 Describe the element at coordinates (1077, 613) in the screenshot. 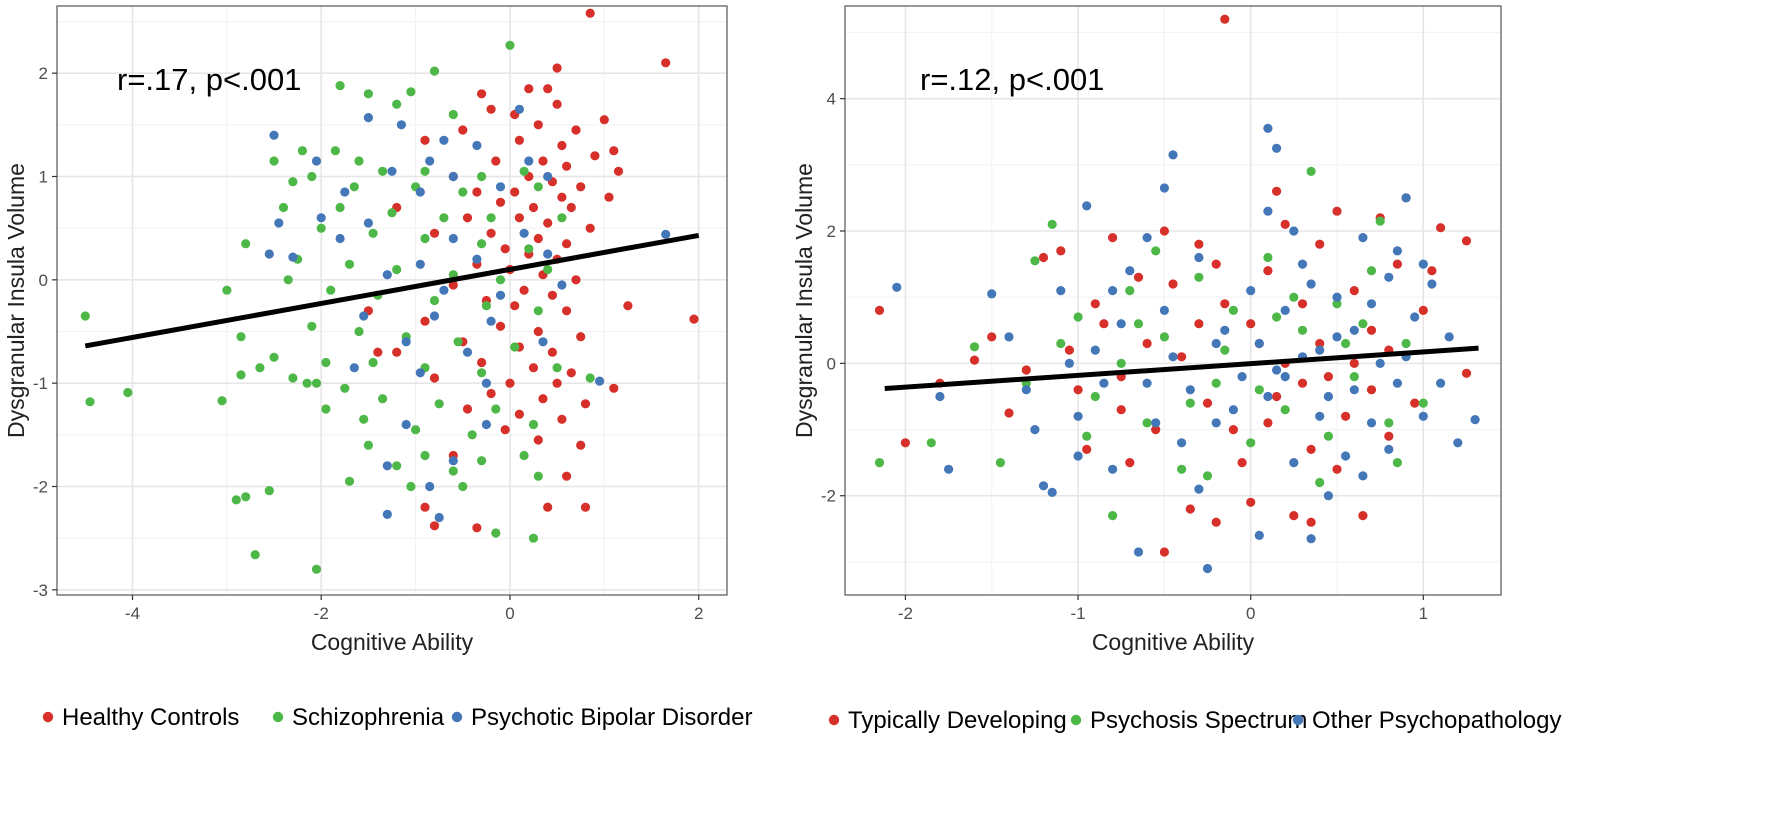

I see `x-tick-label: -1` at that location.